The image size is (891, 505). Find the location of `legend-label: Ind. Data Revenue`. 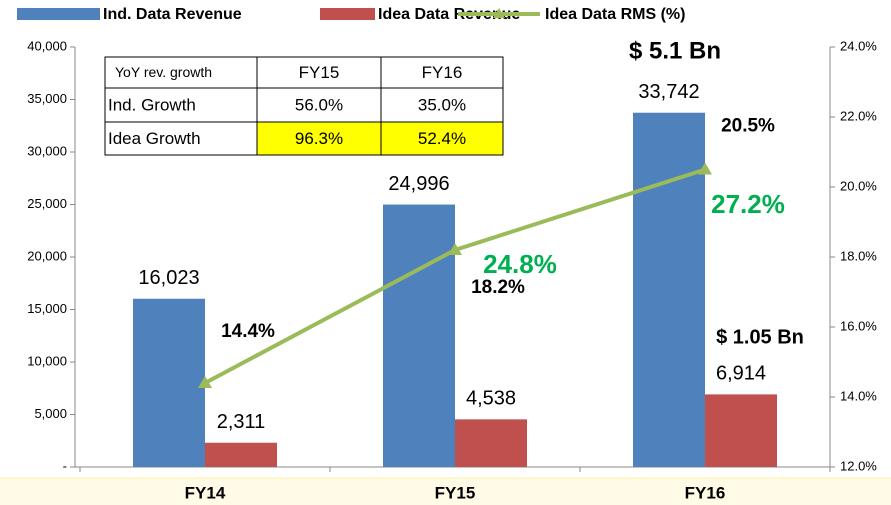

legend-label: Ind. Data Revenue is located at coordinates (172, 14).